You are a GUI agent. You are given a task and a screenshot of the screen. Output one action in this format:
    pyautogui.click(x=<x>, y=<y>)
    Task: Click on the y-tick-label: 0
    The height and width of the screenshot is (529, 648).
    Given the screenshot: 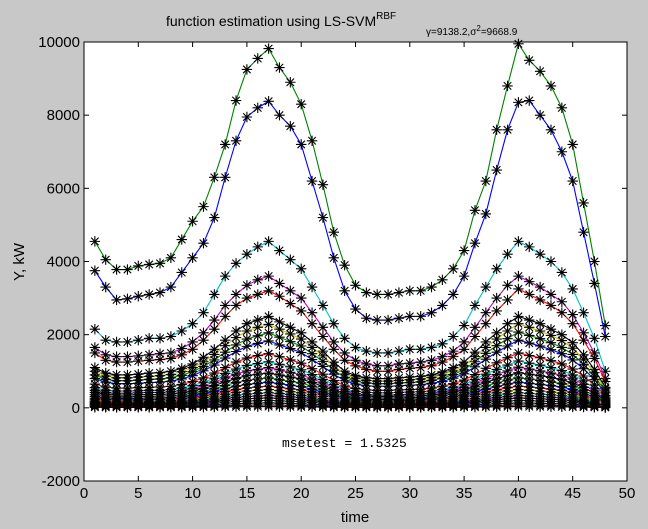 What is the action you would take?
    pyautogui.click(x=76, y=408)
    